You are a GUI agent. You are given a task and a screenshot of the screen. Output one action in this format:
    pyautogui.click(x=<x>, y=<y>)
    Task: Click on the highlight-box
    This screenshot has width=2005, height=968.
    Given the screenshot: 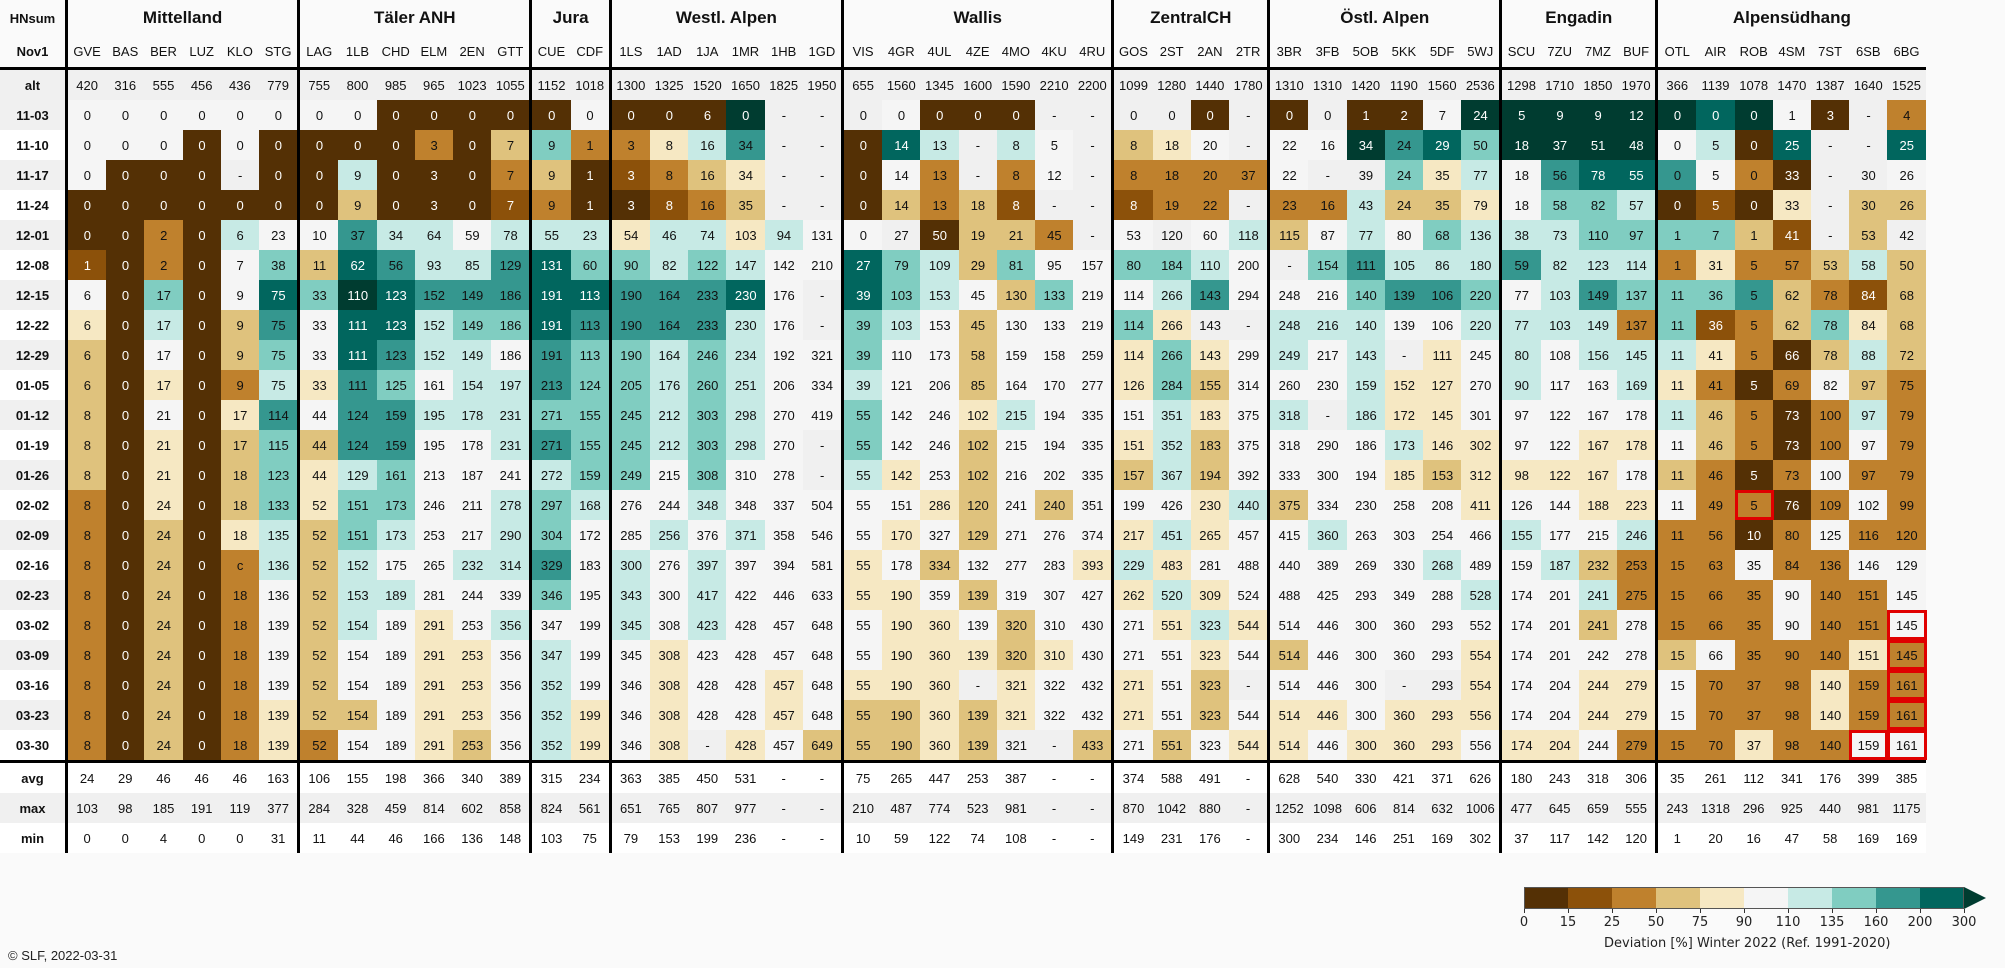 What is the action you would take?
    pyautogui.click(x=1907, y=745)
    